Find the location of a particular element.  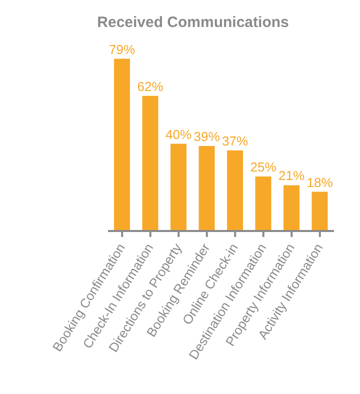

data-label: 40% is located at coordinates (178, 134).